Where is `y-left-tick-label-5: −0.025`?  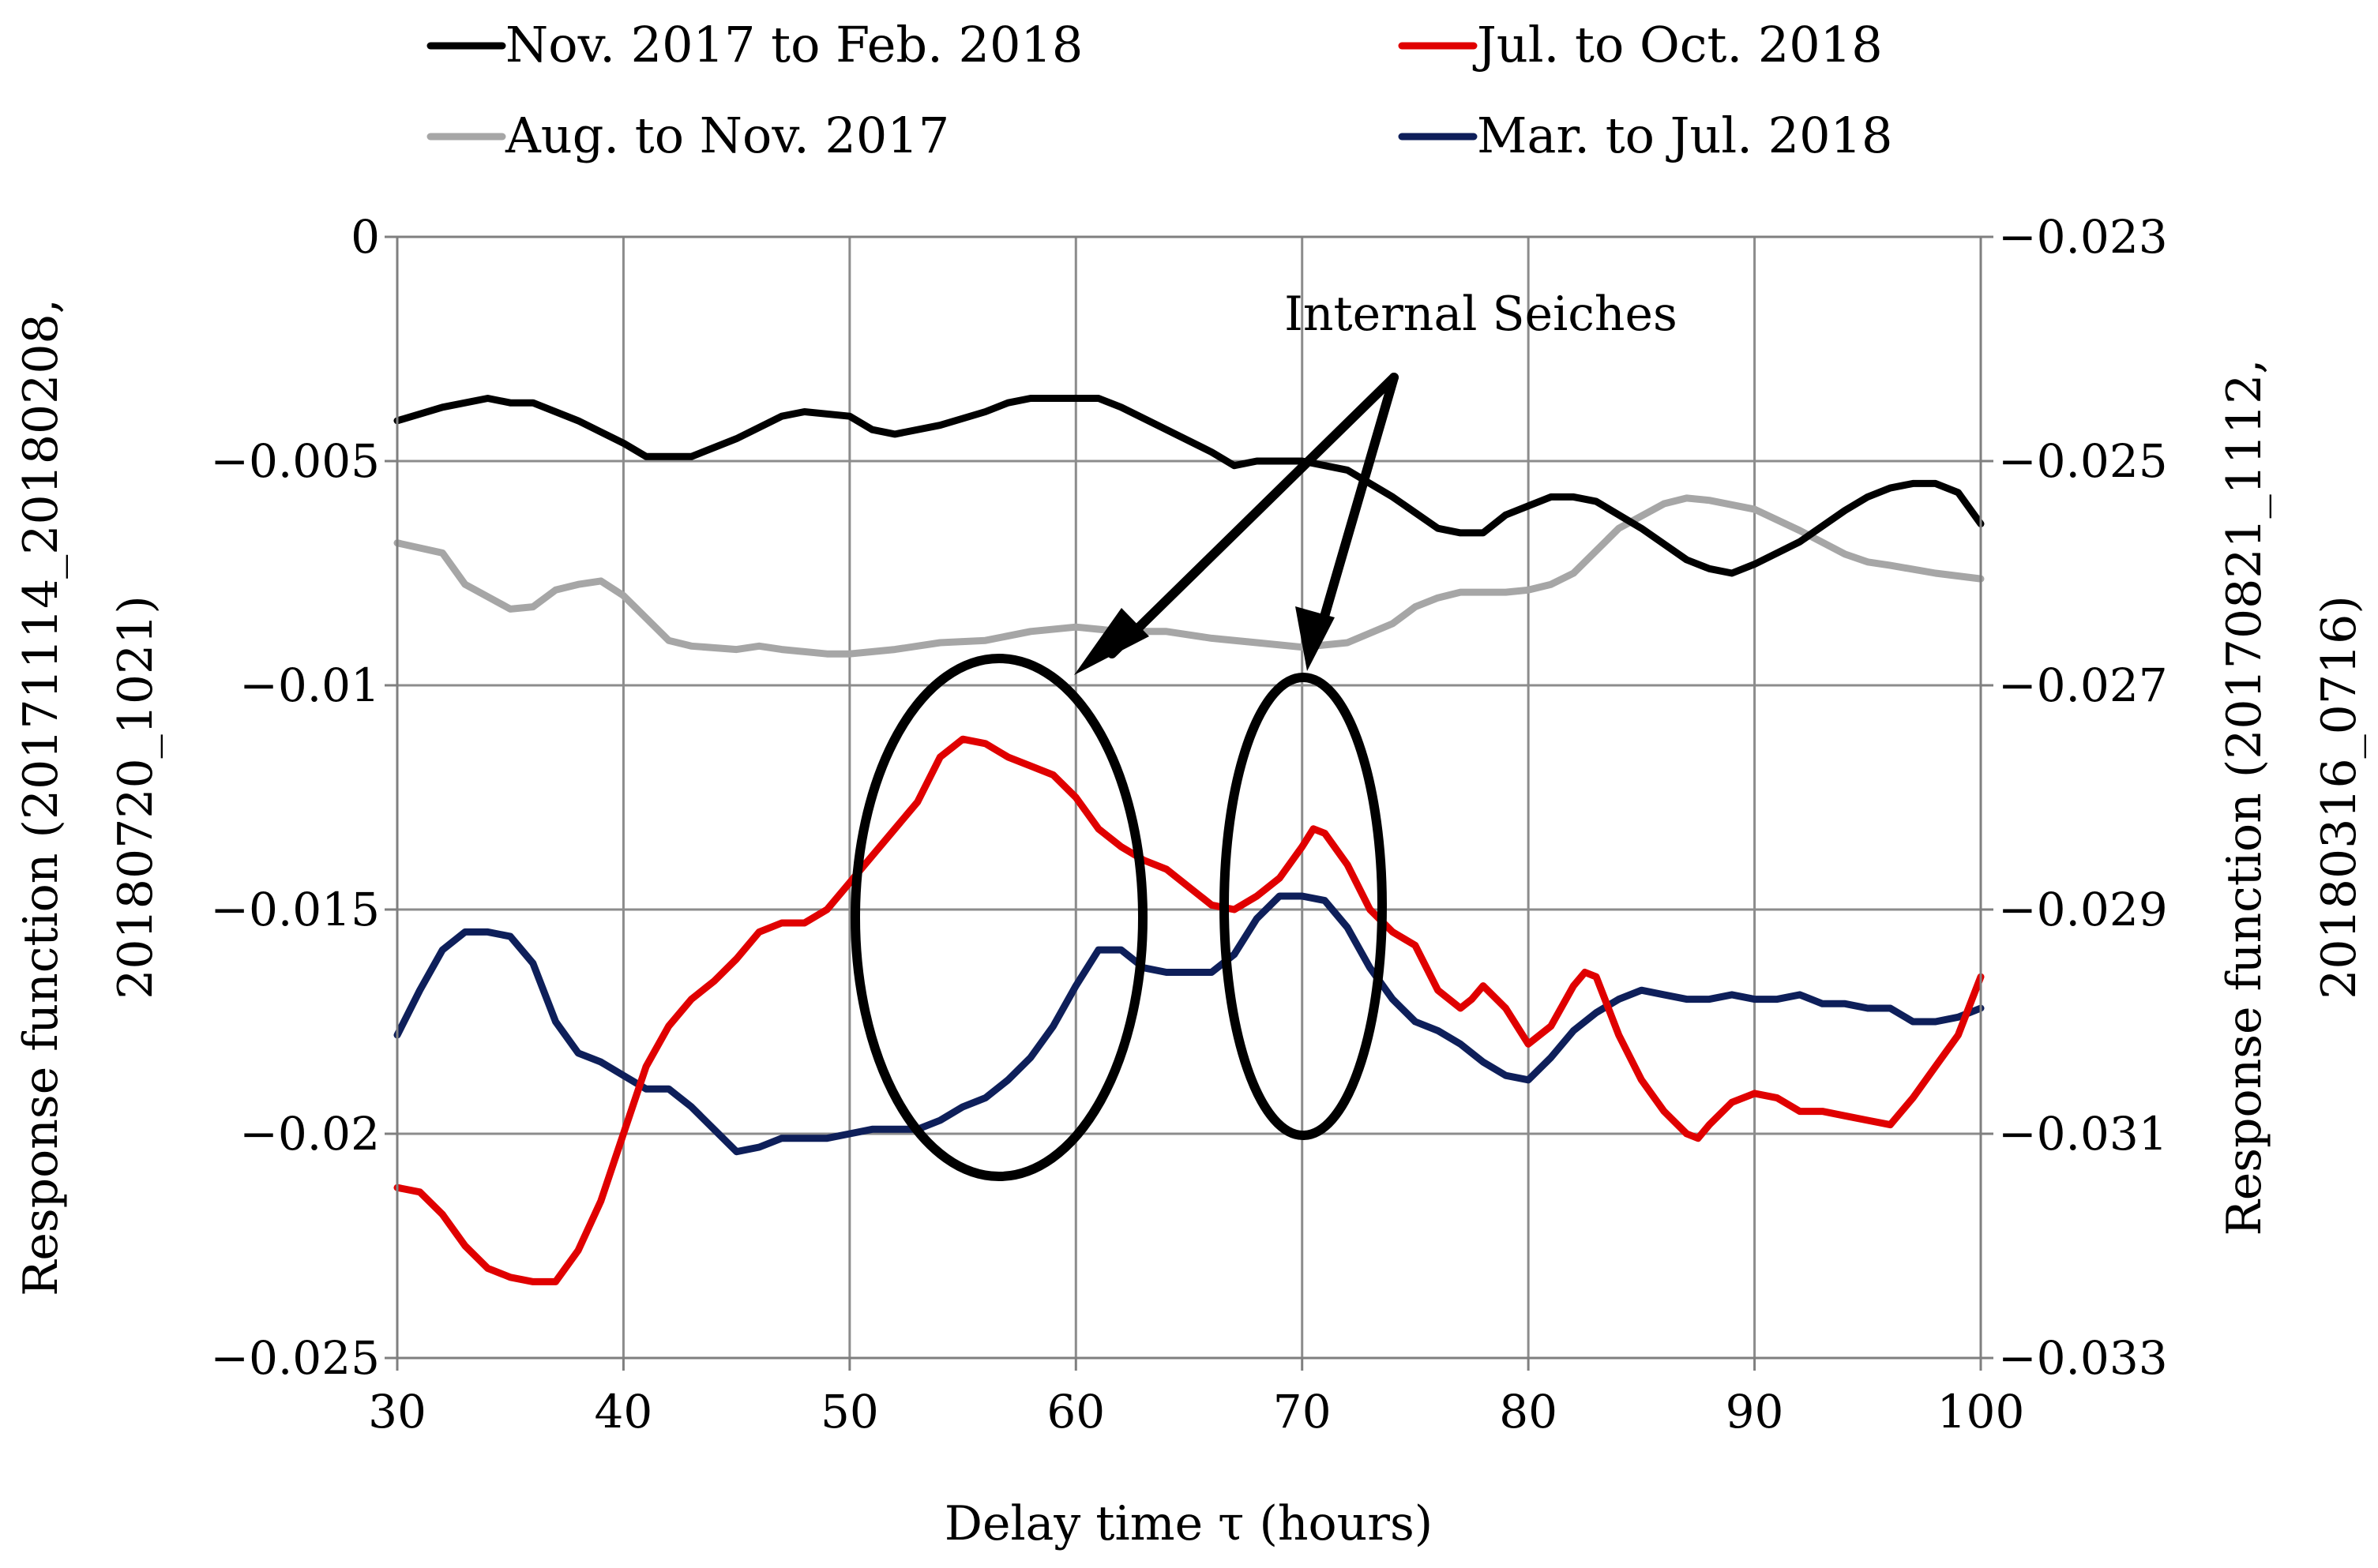
y-left-tick-label-5: −0.025 is located at coordinates (295, 1358).